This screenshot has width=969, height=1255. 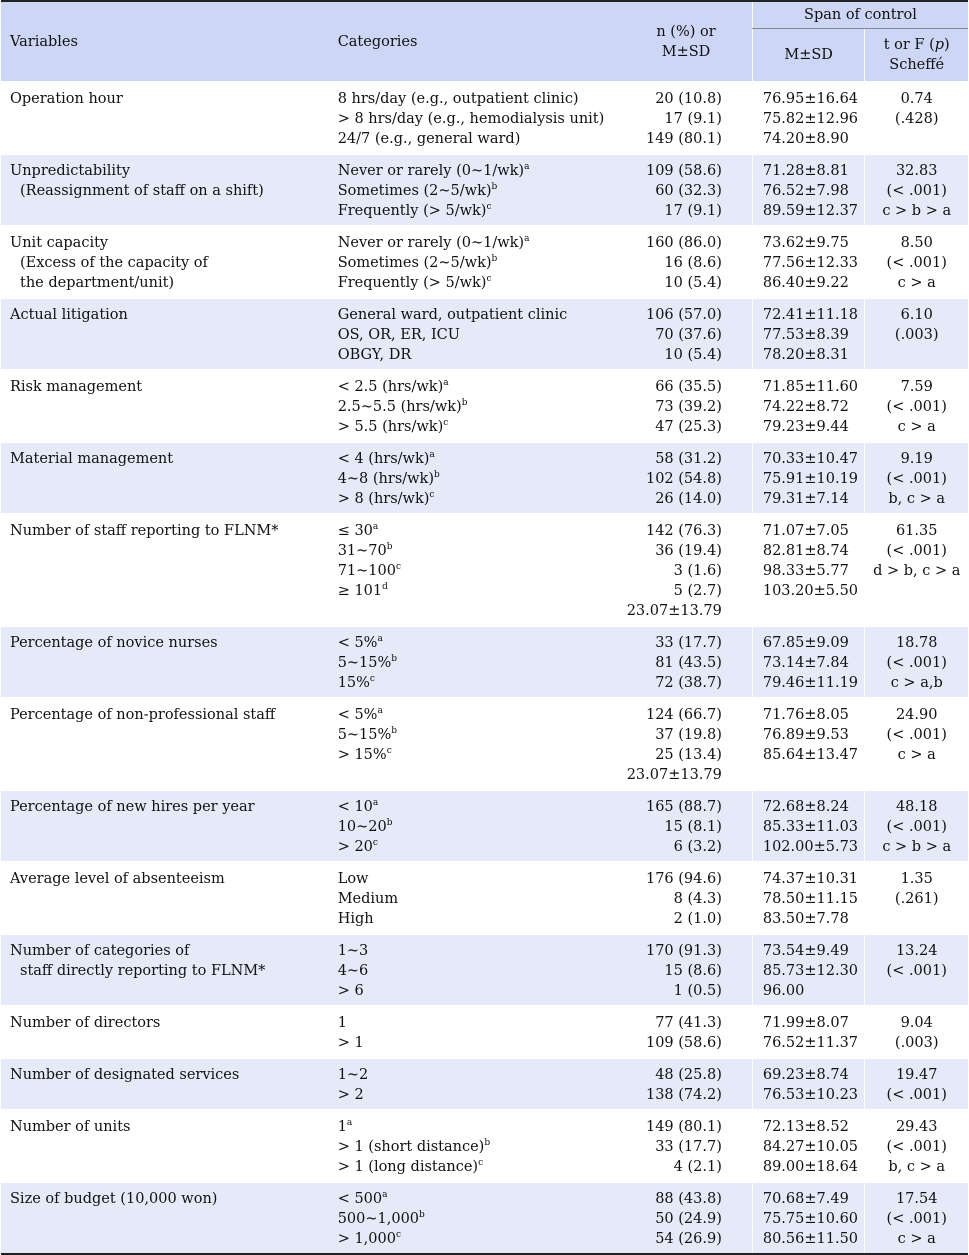 I want to click on tf-cell: 7.59 (< .001) c > a, so click(x=916, y=405).